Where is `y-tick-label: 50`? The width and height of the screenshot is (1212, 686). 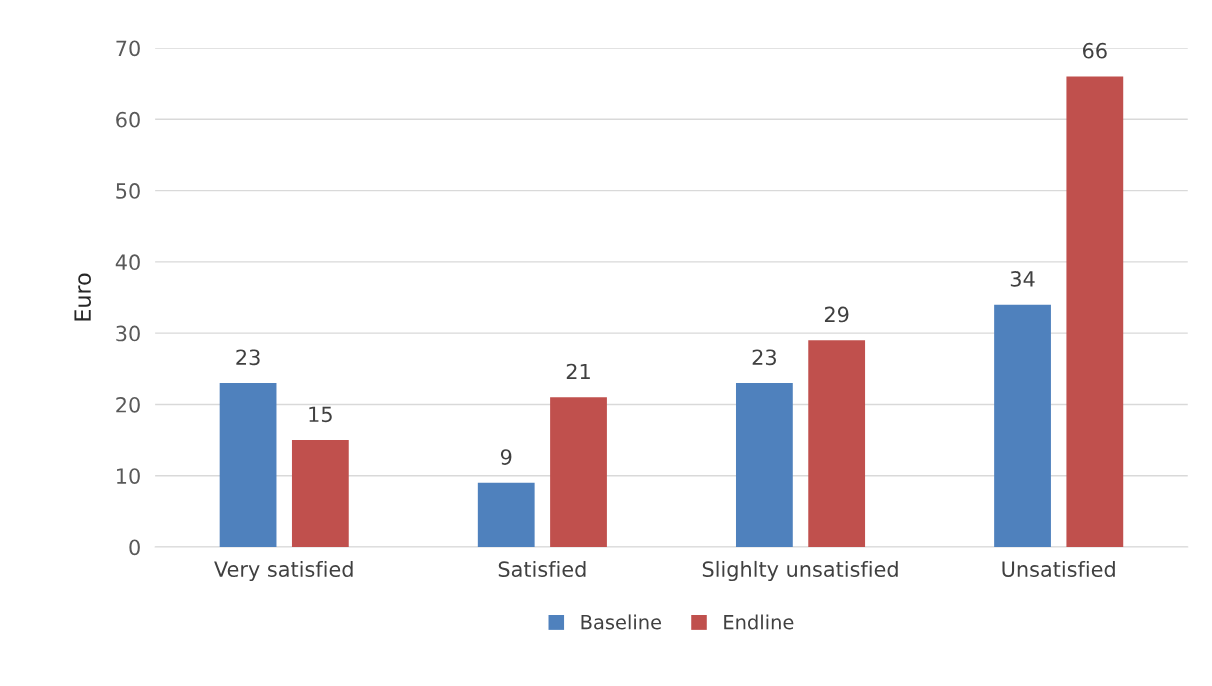
y-tick-label: 50 is located at coordinates (128, 191).